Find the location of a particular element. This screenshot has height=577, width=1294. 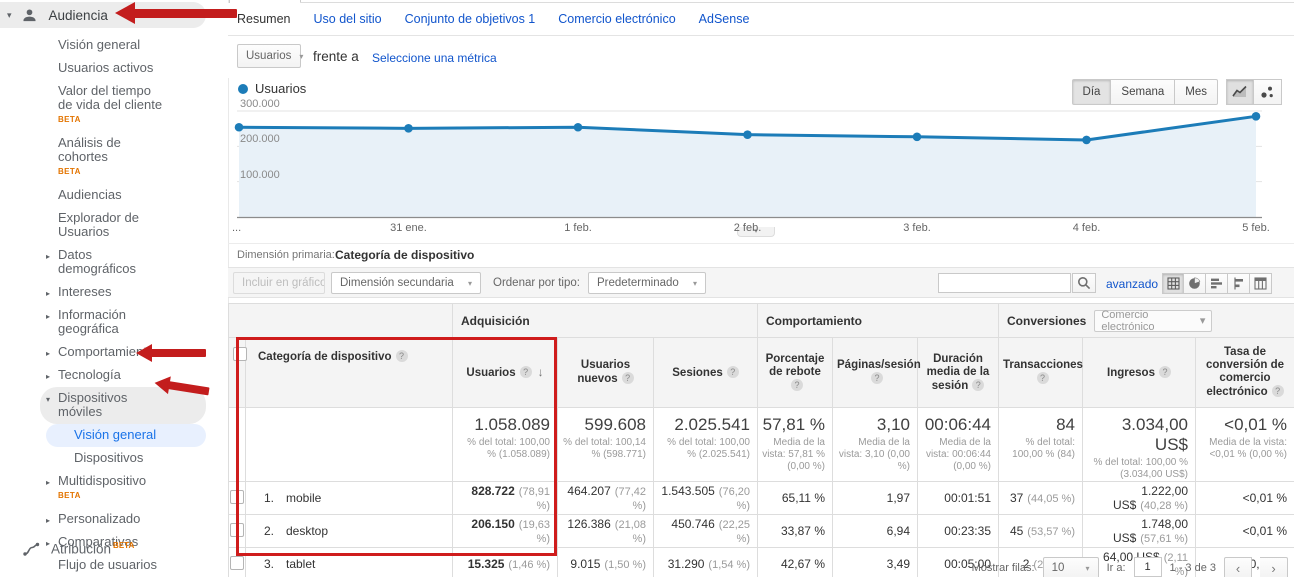

select-metric-link: Seleccione una métrica is located at coordinates (434, 58).